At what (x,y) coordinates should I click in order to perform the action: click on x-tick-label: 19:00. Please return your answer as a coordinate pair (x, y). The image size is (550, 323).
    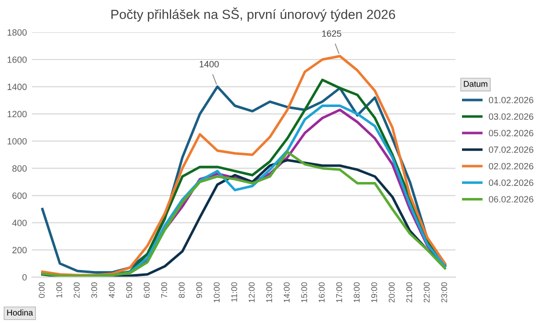
    Looking at the image, I should click on (374, 292).